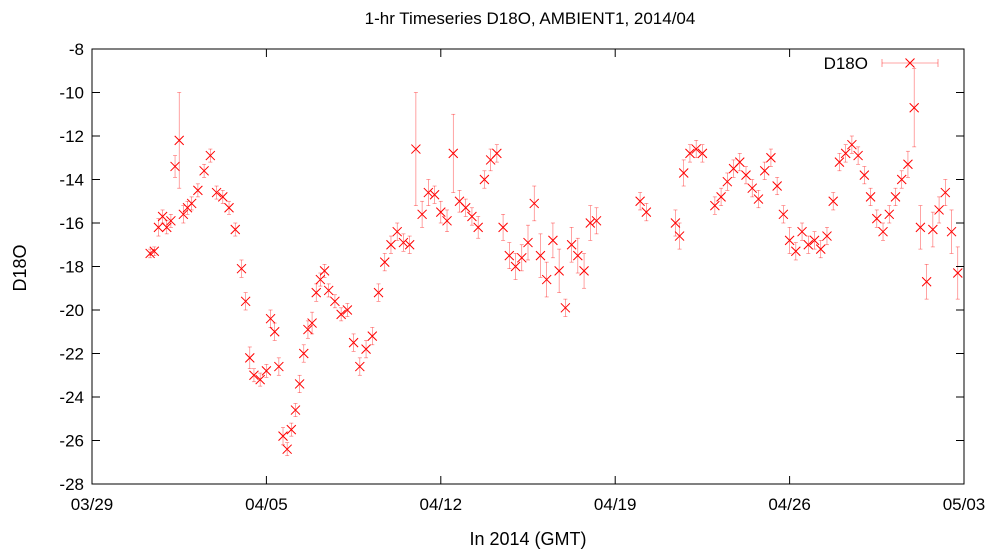 The height and width of the screenshot is (559, 998). What do you see at coordinates (530, 18) in the screenshot?
I see `chart-title: 1-hr Timeseries D18O, AMBIENT1, 2014/04` at bounding box center [530, 18].